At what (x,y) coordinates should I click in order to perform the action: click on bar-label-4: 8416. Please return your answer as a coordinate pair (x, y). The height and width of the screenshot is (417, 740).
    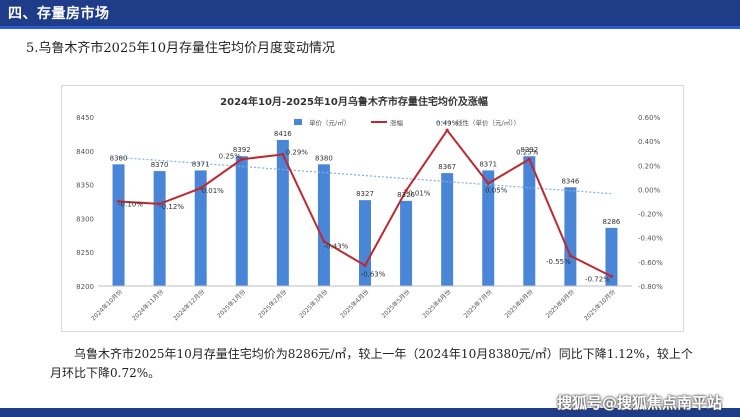
    Looking at the image, I should click on (283, 134).